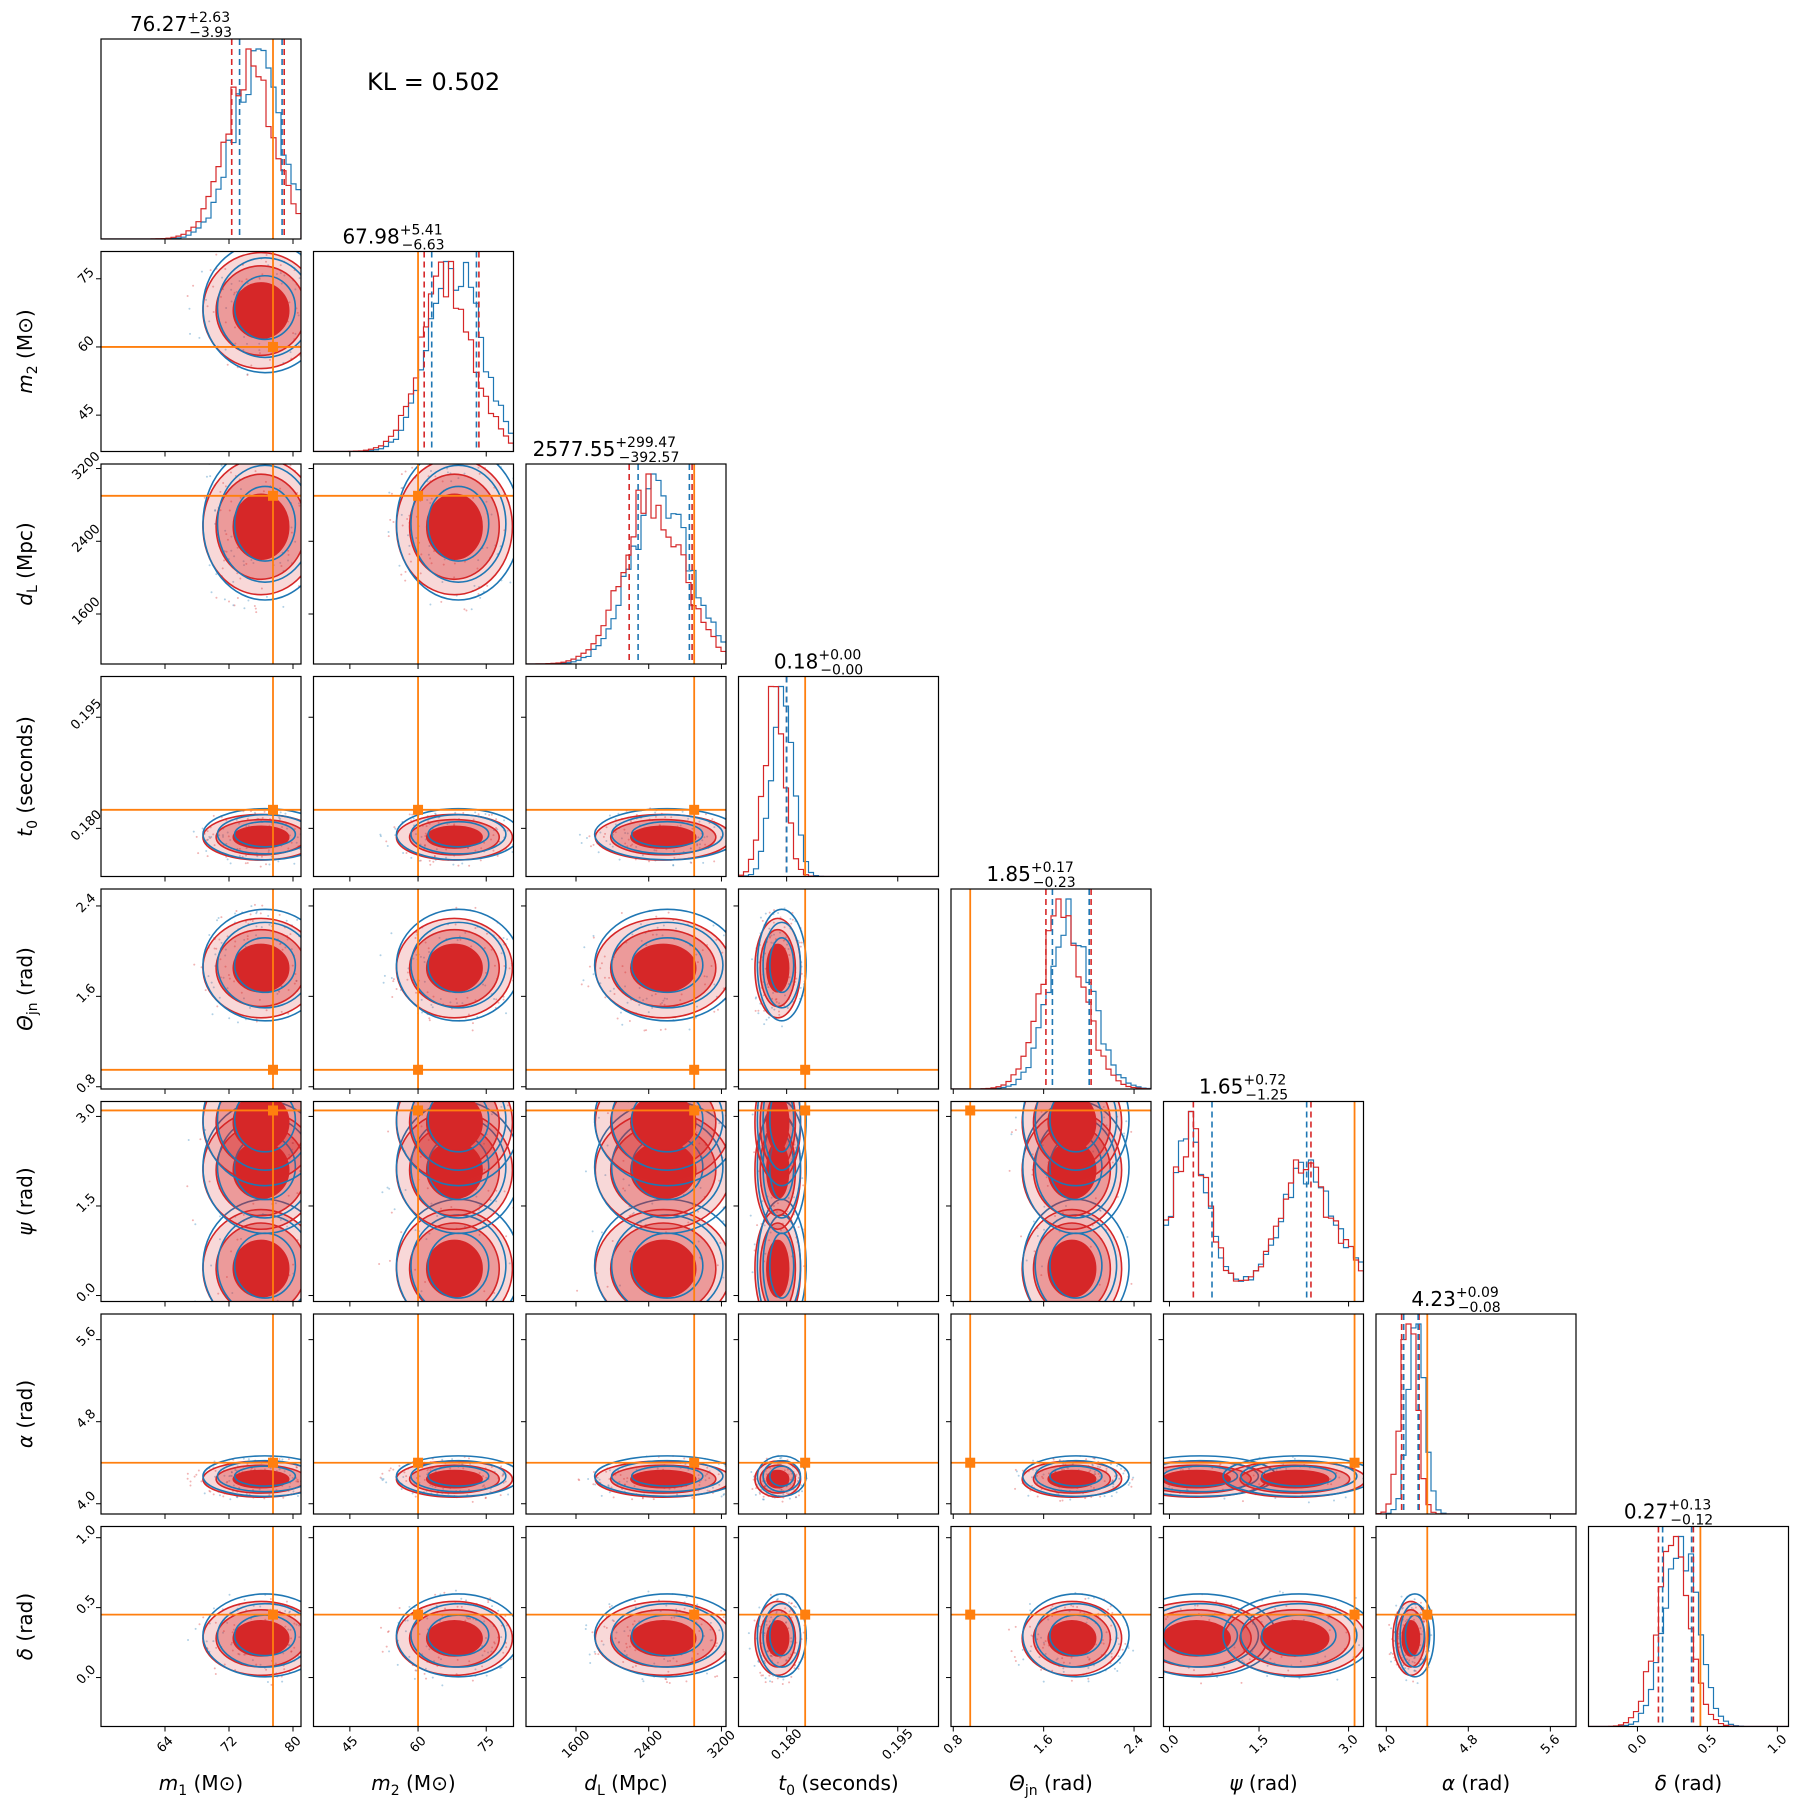 Image resolution: width=1809 pixels, height=1809 pixels. What do you see at coordinates (229, 1745) in the screenshot?
I see `x-tick-label-m1: 72` at bounding box center [229, 1745].